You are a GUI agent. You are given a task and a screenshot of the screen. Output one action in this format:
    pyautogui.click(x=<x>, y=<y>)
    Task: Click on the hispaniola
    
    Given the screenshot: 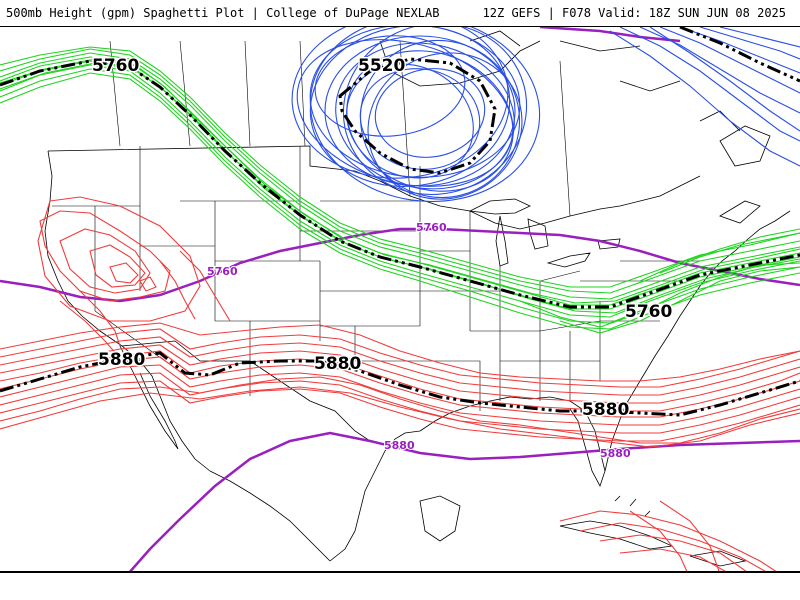 What is the action you would take?
    pyautogui.click(x=718, y=558)
    